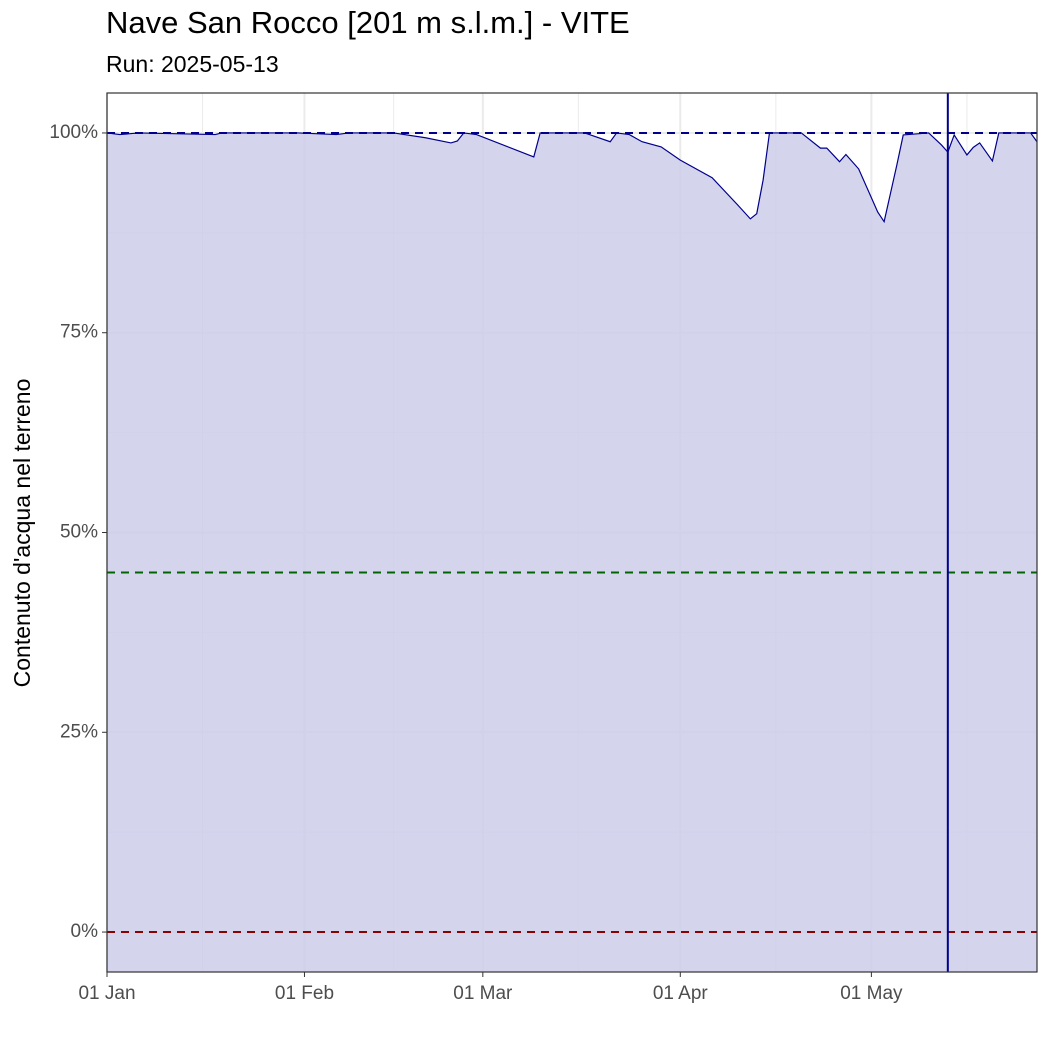 The height and width of the screenshot is (1050, 1050). Describe the element at coordinates (483, 993) in the screenshot. I see `x-tick-label: 01 Mar` at that location.